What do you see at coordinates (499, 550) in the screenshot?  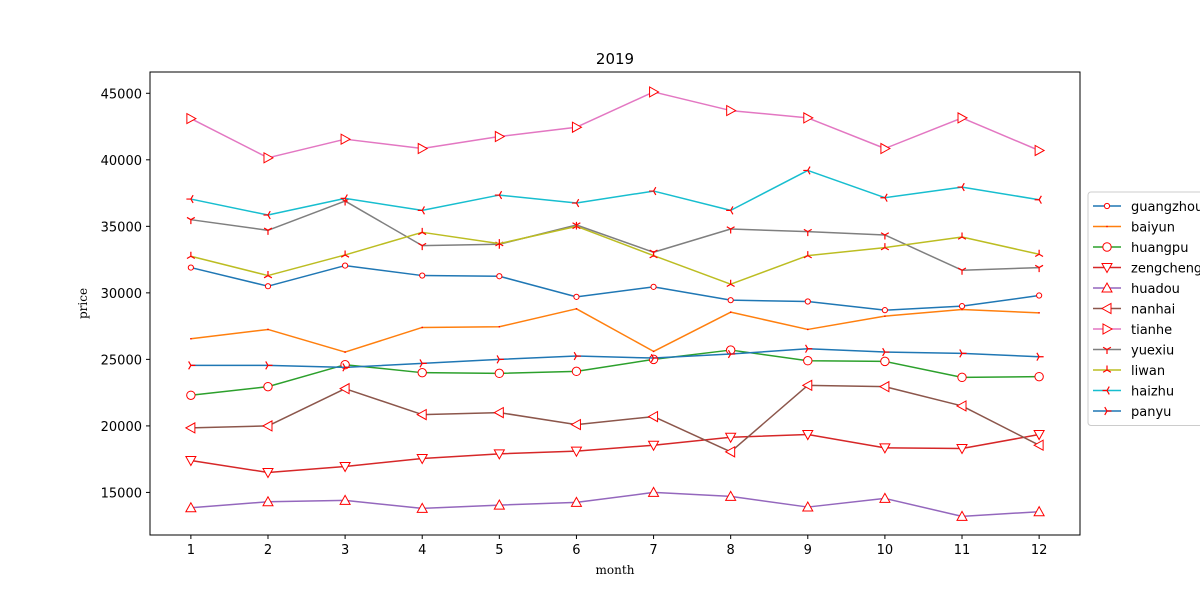 I see `x-tick-label: 5` at bounding box center [499, 550].